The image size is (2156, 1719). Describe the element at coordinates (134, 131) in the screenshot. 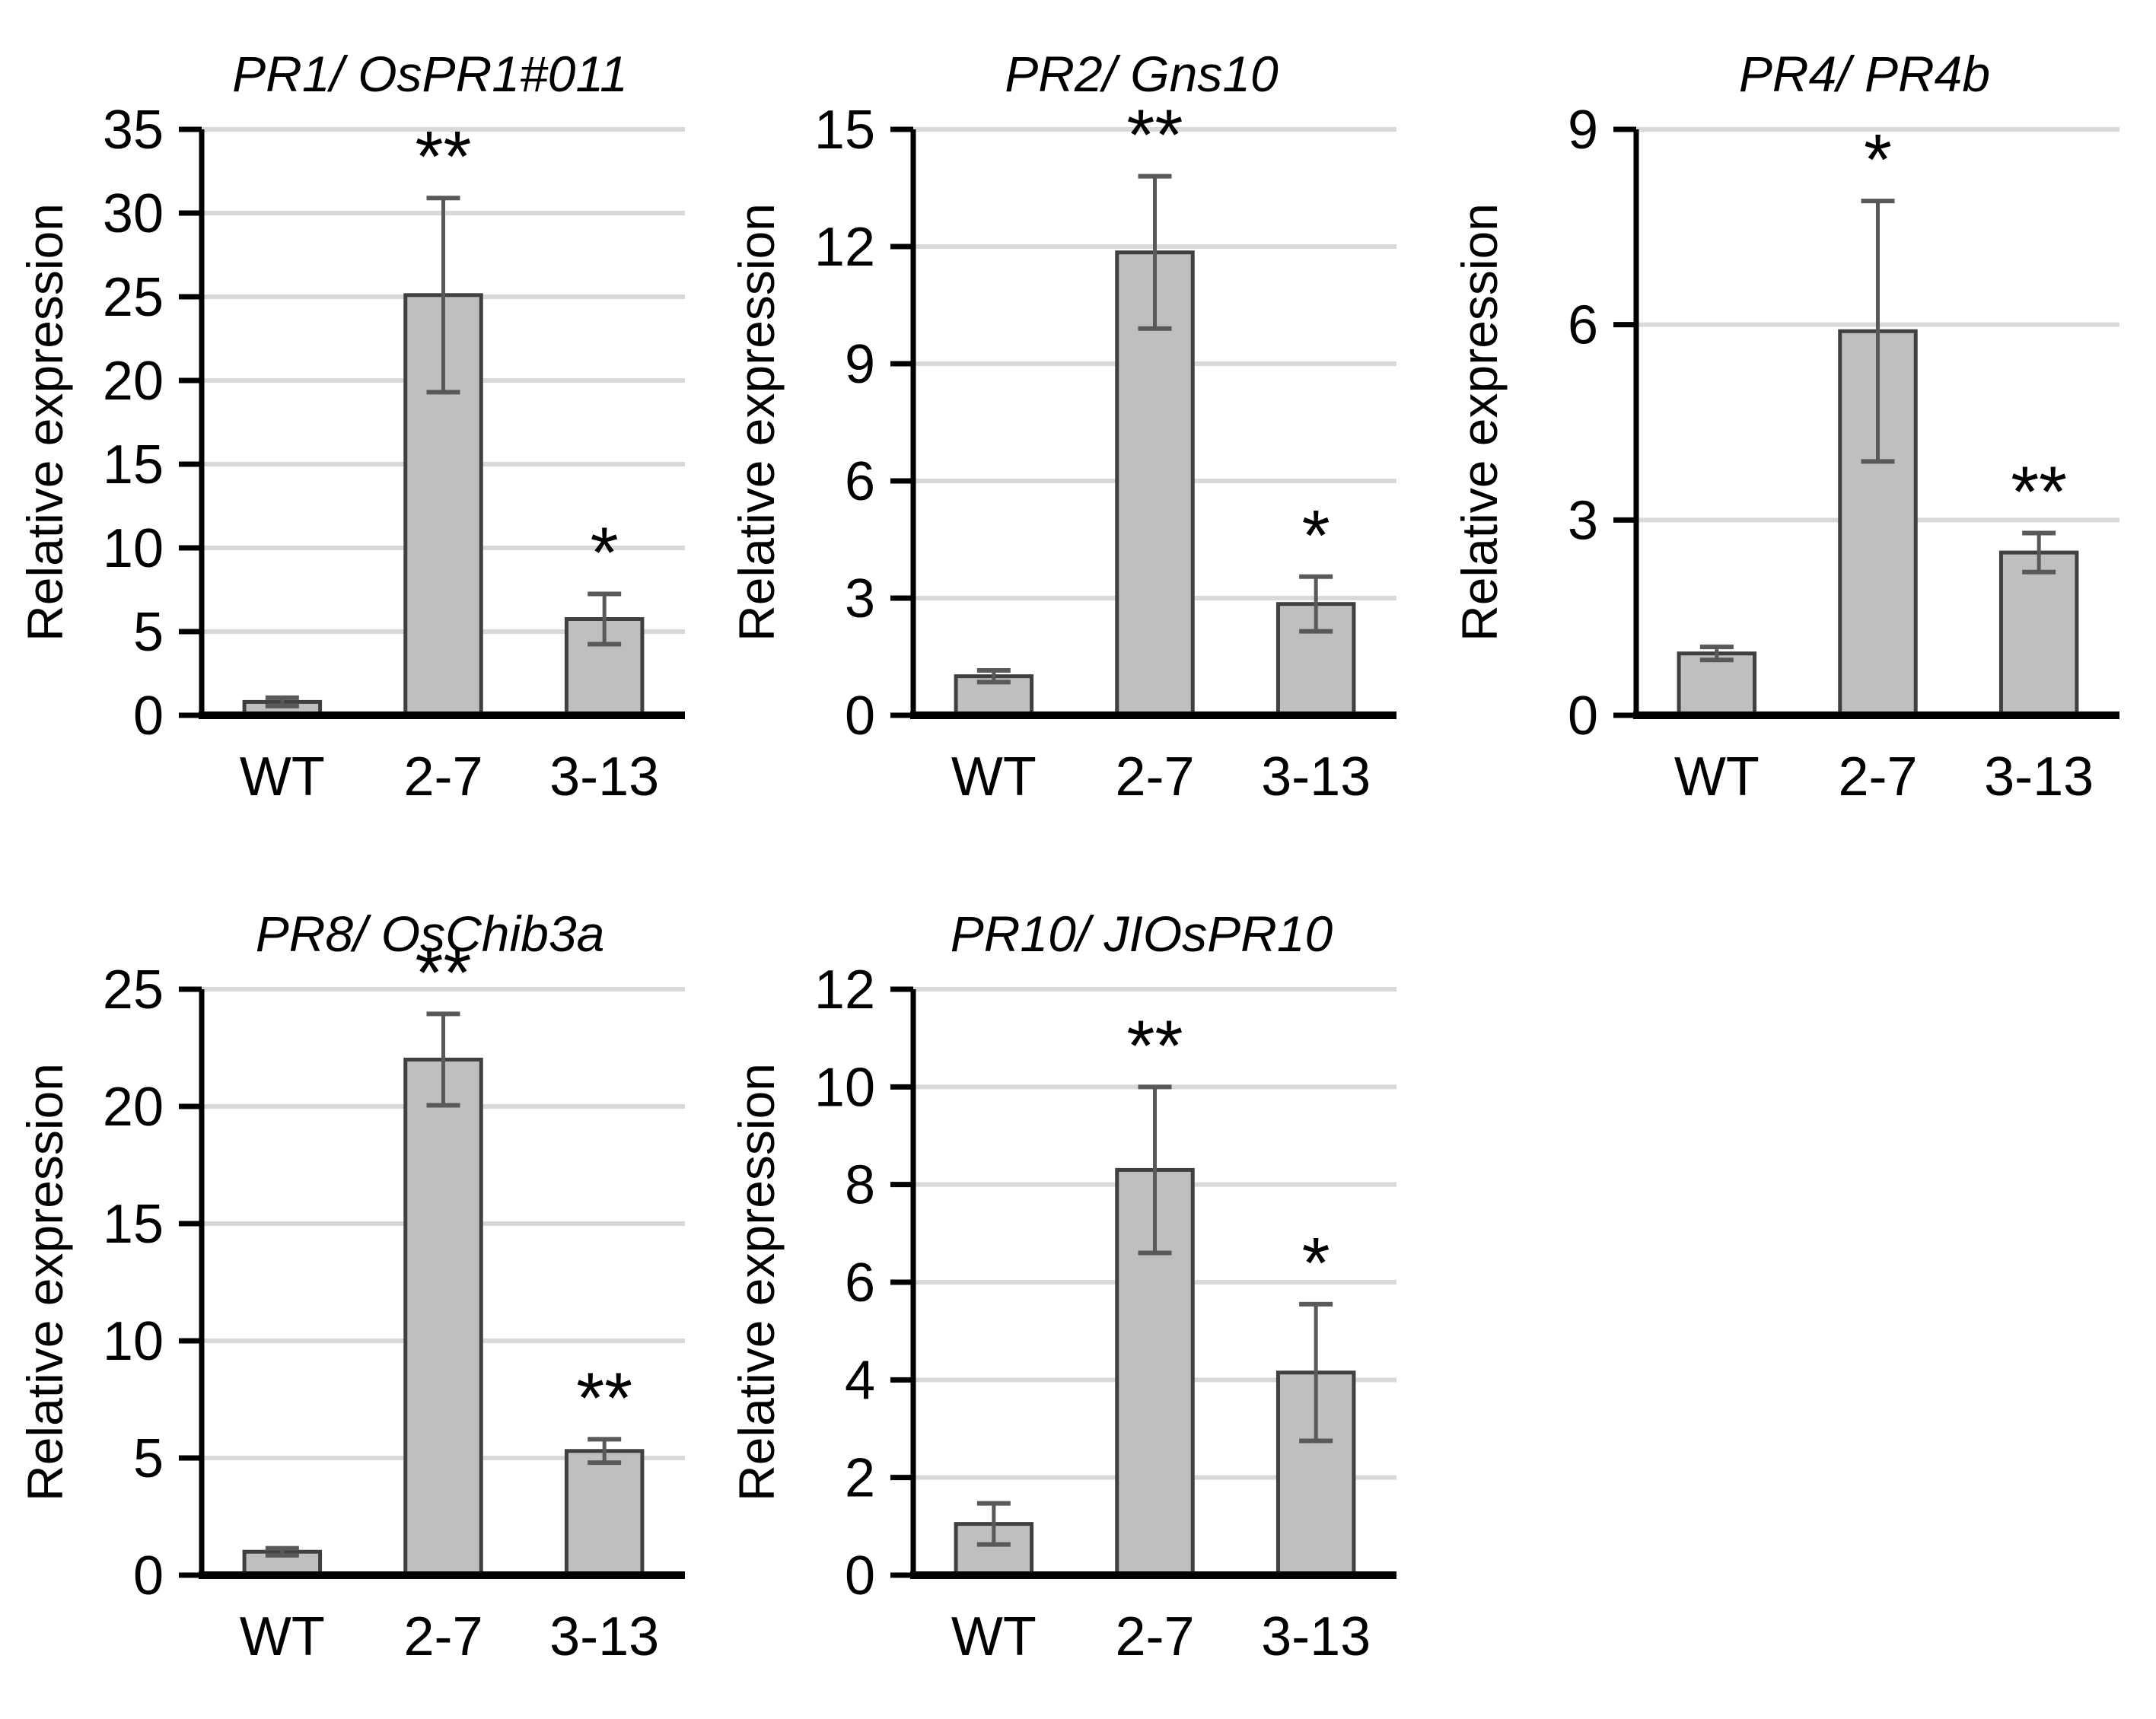

I see `y-tick-label: 35` at that location.